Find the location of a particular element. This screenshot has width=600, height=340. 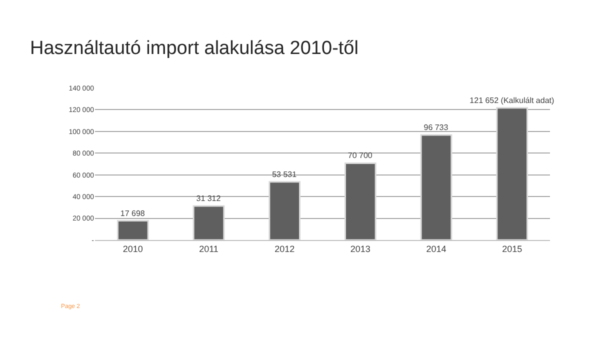

data-label: 17 698 is located at coordinates (133, 213).